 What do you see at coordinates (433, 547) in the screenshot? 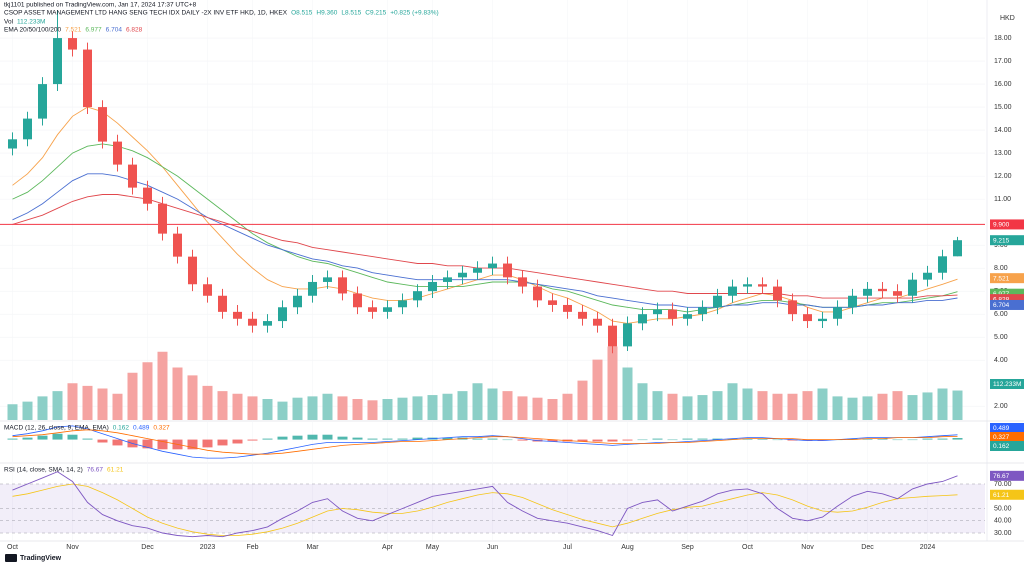
I see `x-tick-label: May` at bounding box center [433, 547].